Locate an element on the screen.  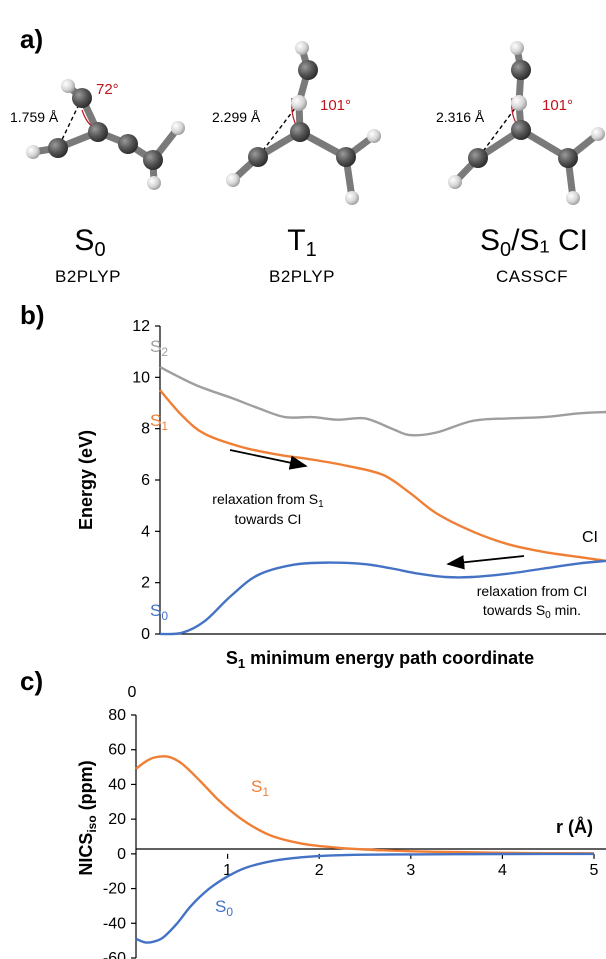
nics-x-tick-label: 1 is located at coordinates (227, 870).